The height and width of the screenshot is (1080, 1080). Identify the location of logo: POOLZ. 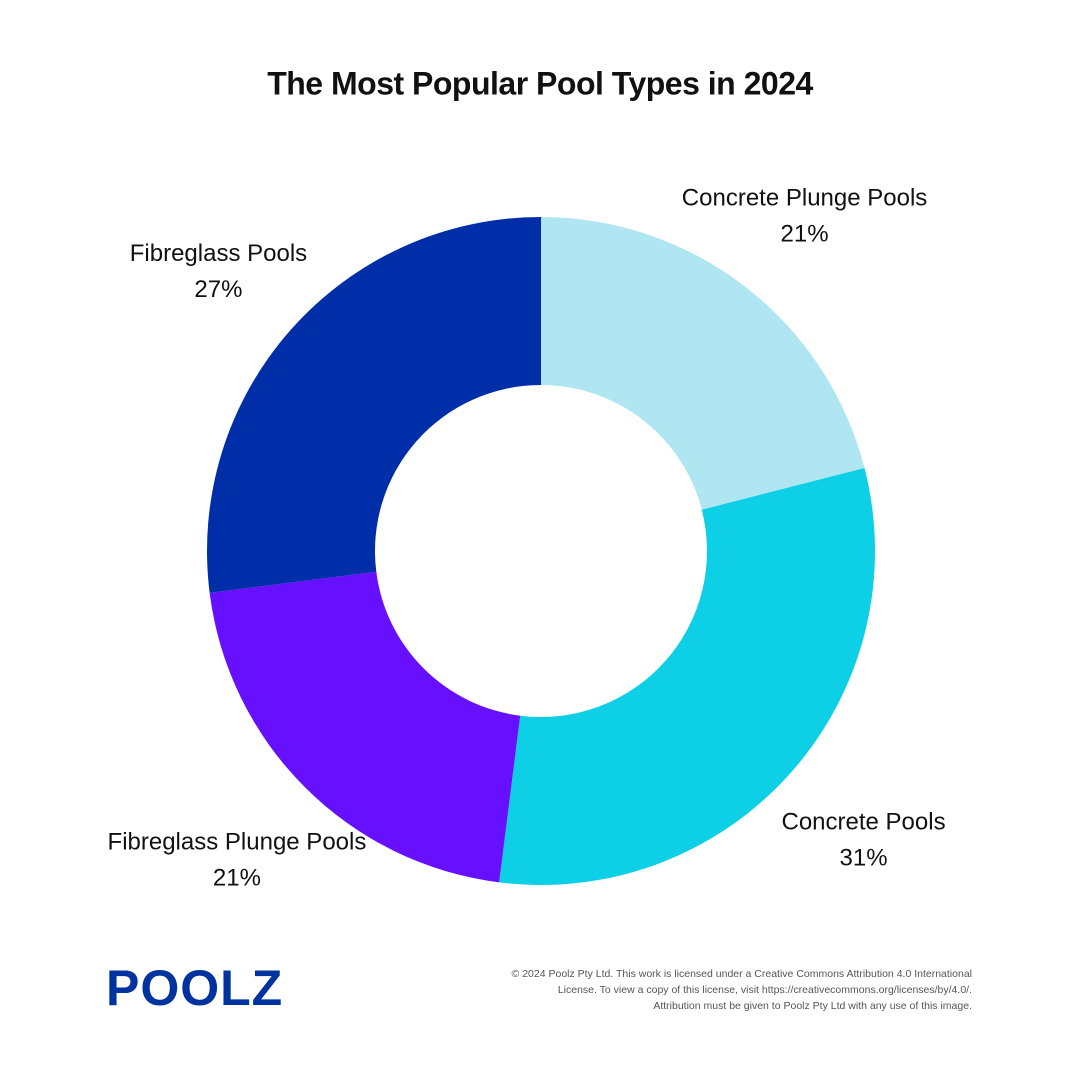
(194, 988).